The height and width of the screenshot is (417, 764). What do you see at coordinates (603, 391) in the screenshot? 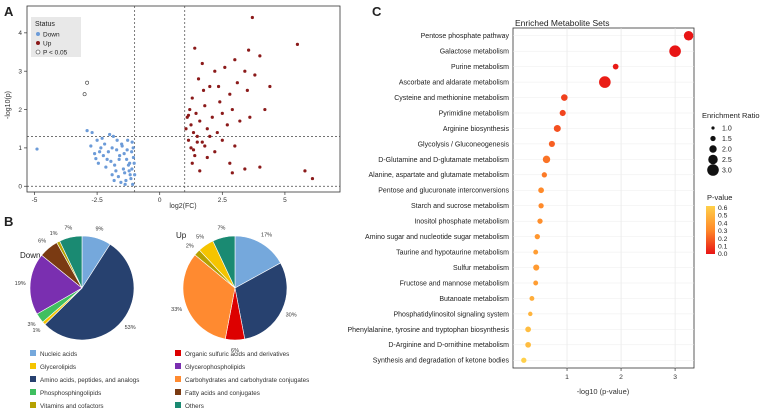
I see `enrichment-xlabel: -log10 (p-value)` at bounding box center [603, 391].